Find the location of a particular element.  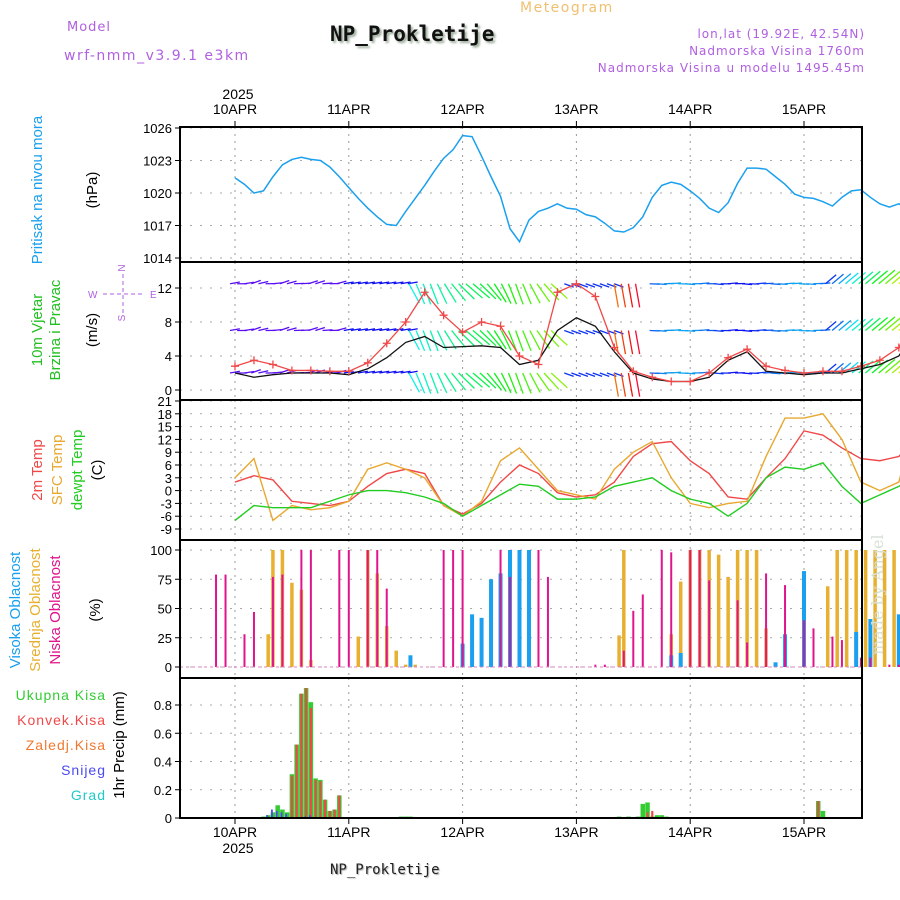

precip-legend-item: Grad is located at coordinates (88, 795).